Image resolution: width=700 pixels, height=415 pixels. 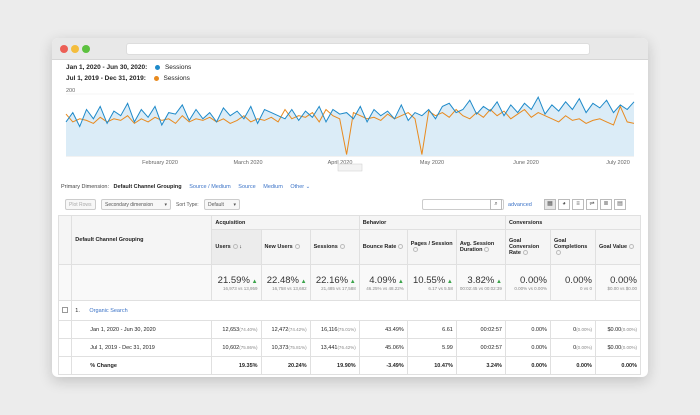 What do you see at coordinates (573, 222) in the screenshot?
I see `group-header-conversions: Conversions` at bounding box center [573, 222].